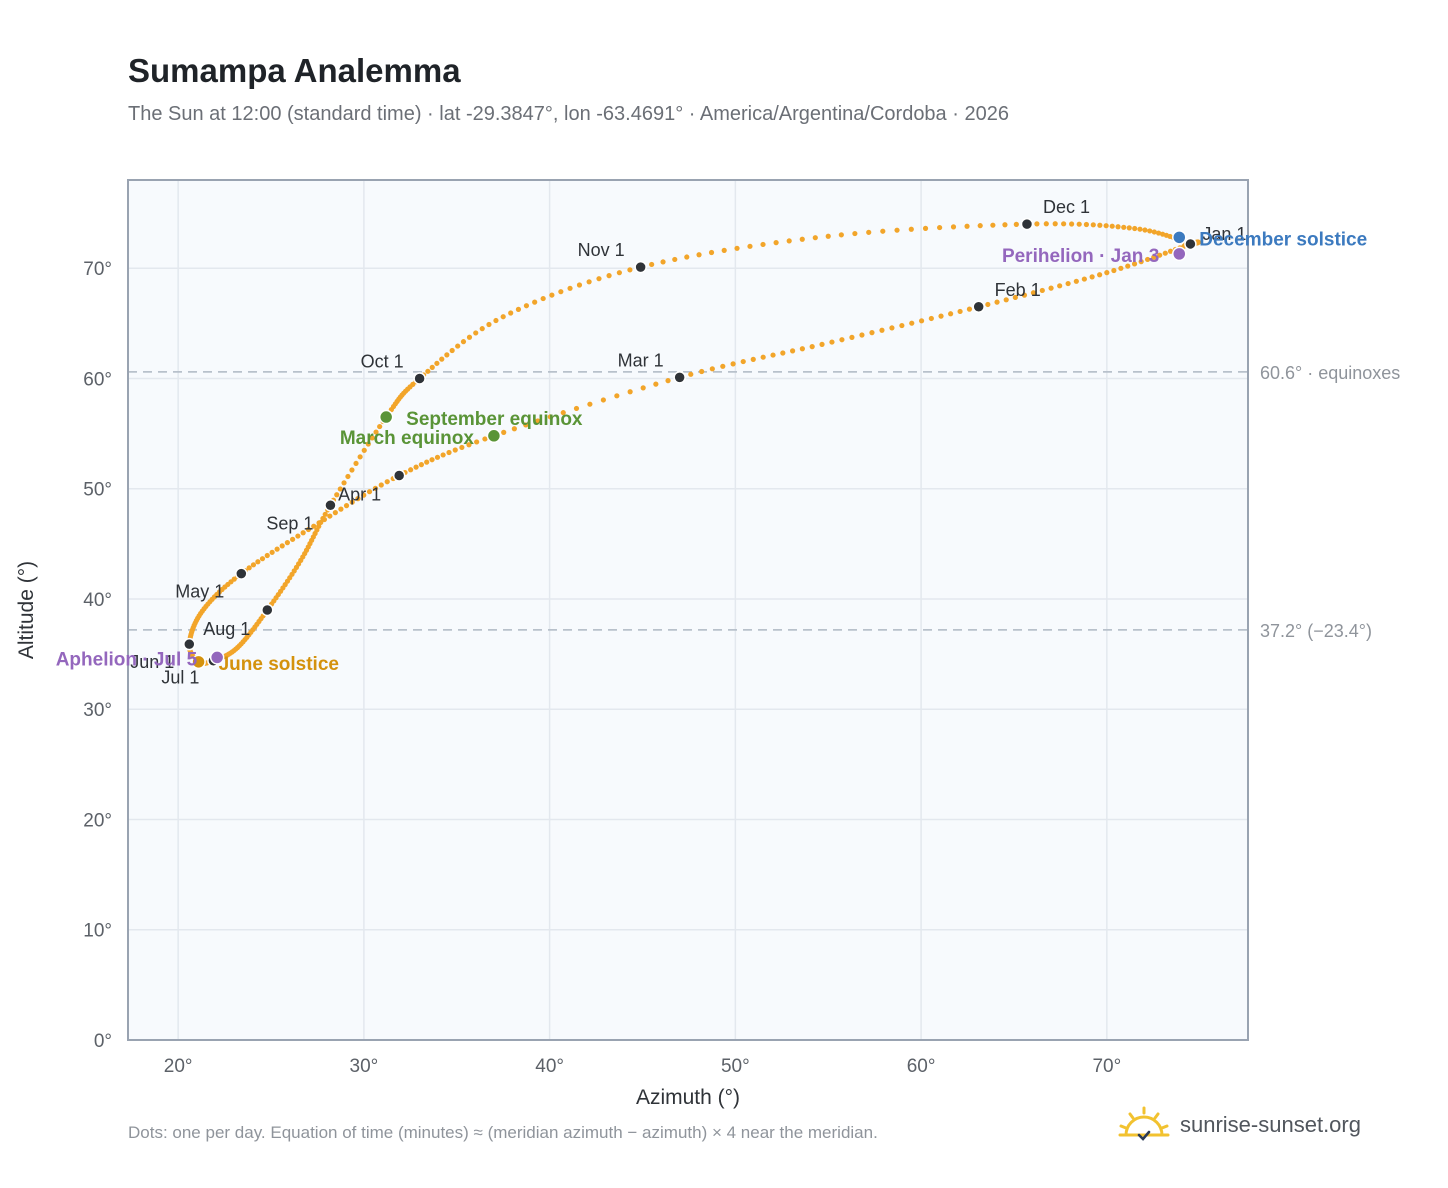 The width and height of the screenshot is (1448, 1188). What do you see at coordinates (359, 494) in the screenshot?
I see `month-label: Apr 1` at bounding box center [359, 494].